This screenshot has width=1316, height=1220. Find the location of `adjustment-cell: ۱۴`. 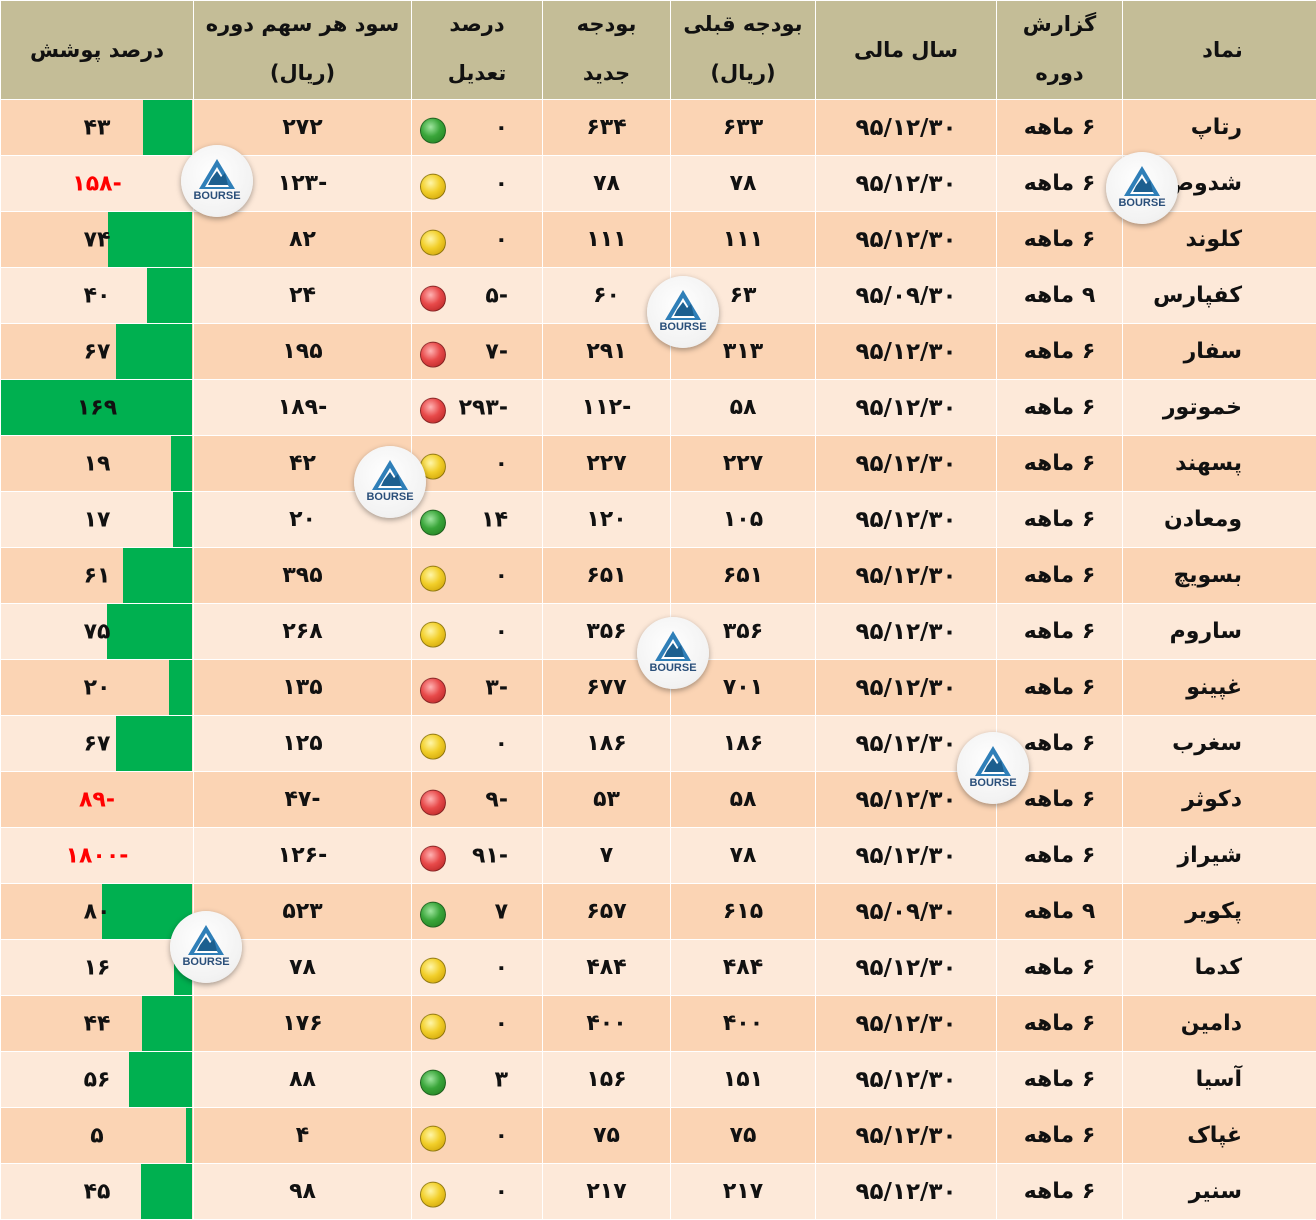

adjustment-cell: ۱۴ is located at coordinates (477, 520).